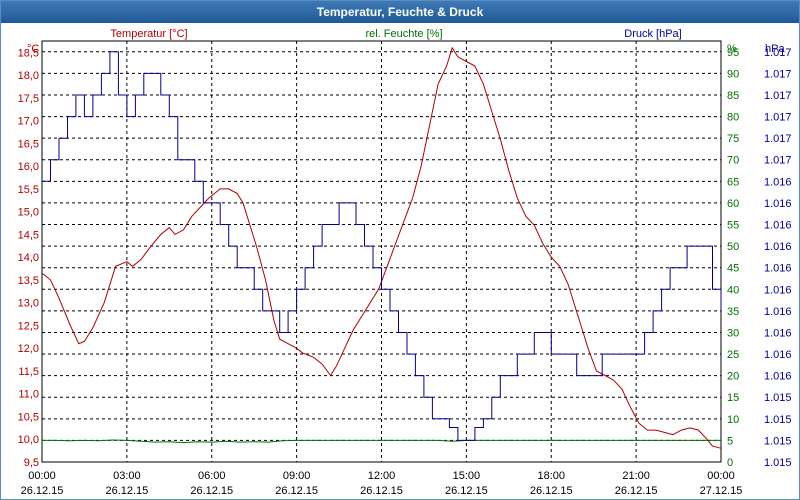 The height and width of the screenshot is (500, 800). I want to click on humidity-tick-label: 50, so click(733, 247).